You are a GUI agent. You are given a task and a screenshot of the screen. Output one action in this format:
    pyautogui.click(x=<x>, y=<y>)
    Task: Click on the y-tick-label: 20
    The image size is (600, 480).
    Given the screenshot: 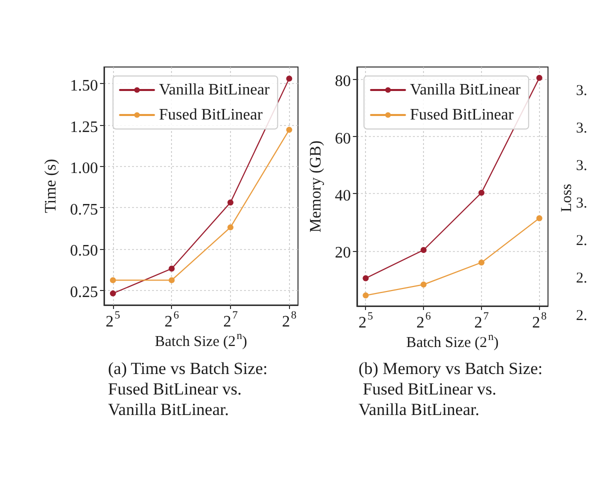 What is the action you would take?
    pyautogui.click(x=342, y=253)
    